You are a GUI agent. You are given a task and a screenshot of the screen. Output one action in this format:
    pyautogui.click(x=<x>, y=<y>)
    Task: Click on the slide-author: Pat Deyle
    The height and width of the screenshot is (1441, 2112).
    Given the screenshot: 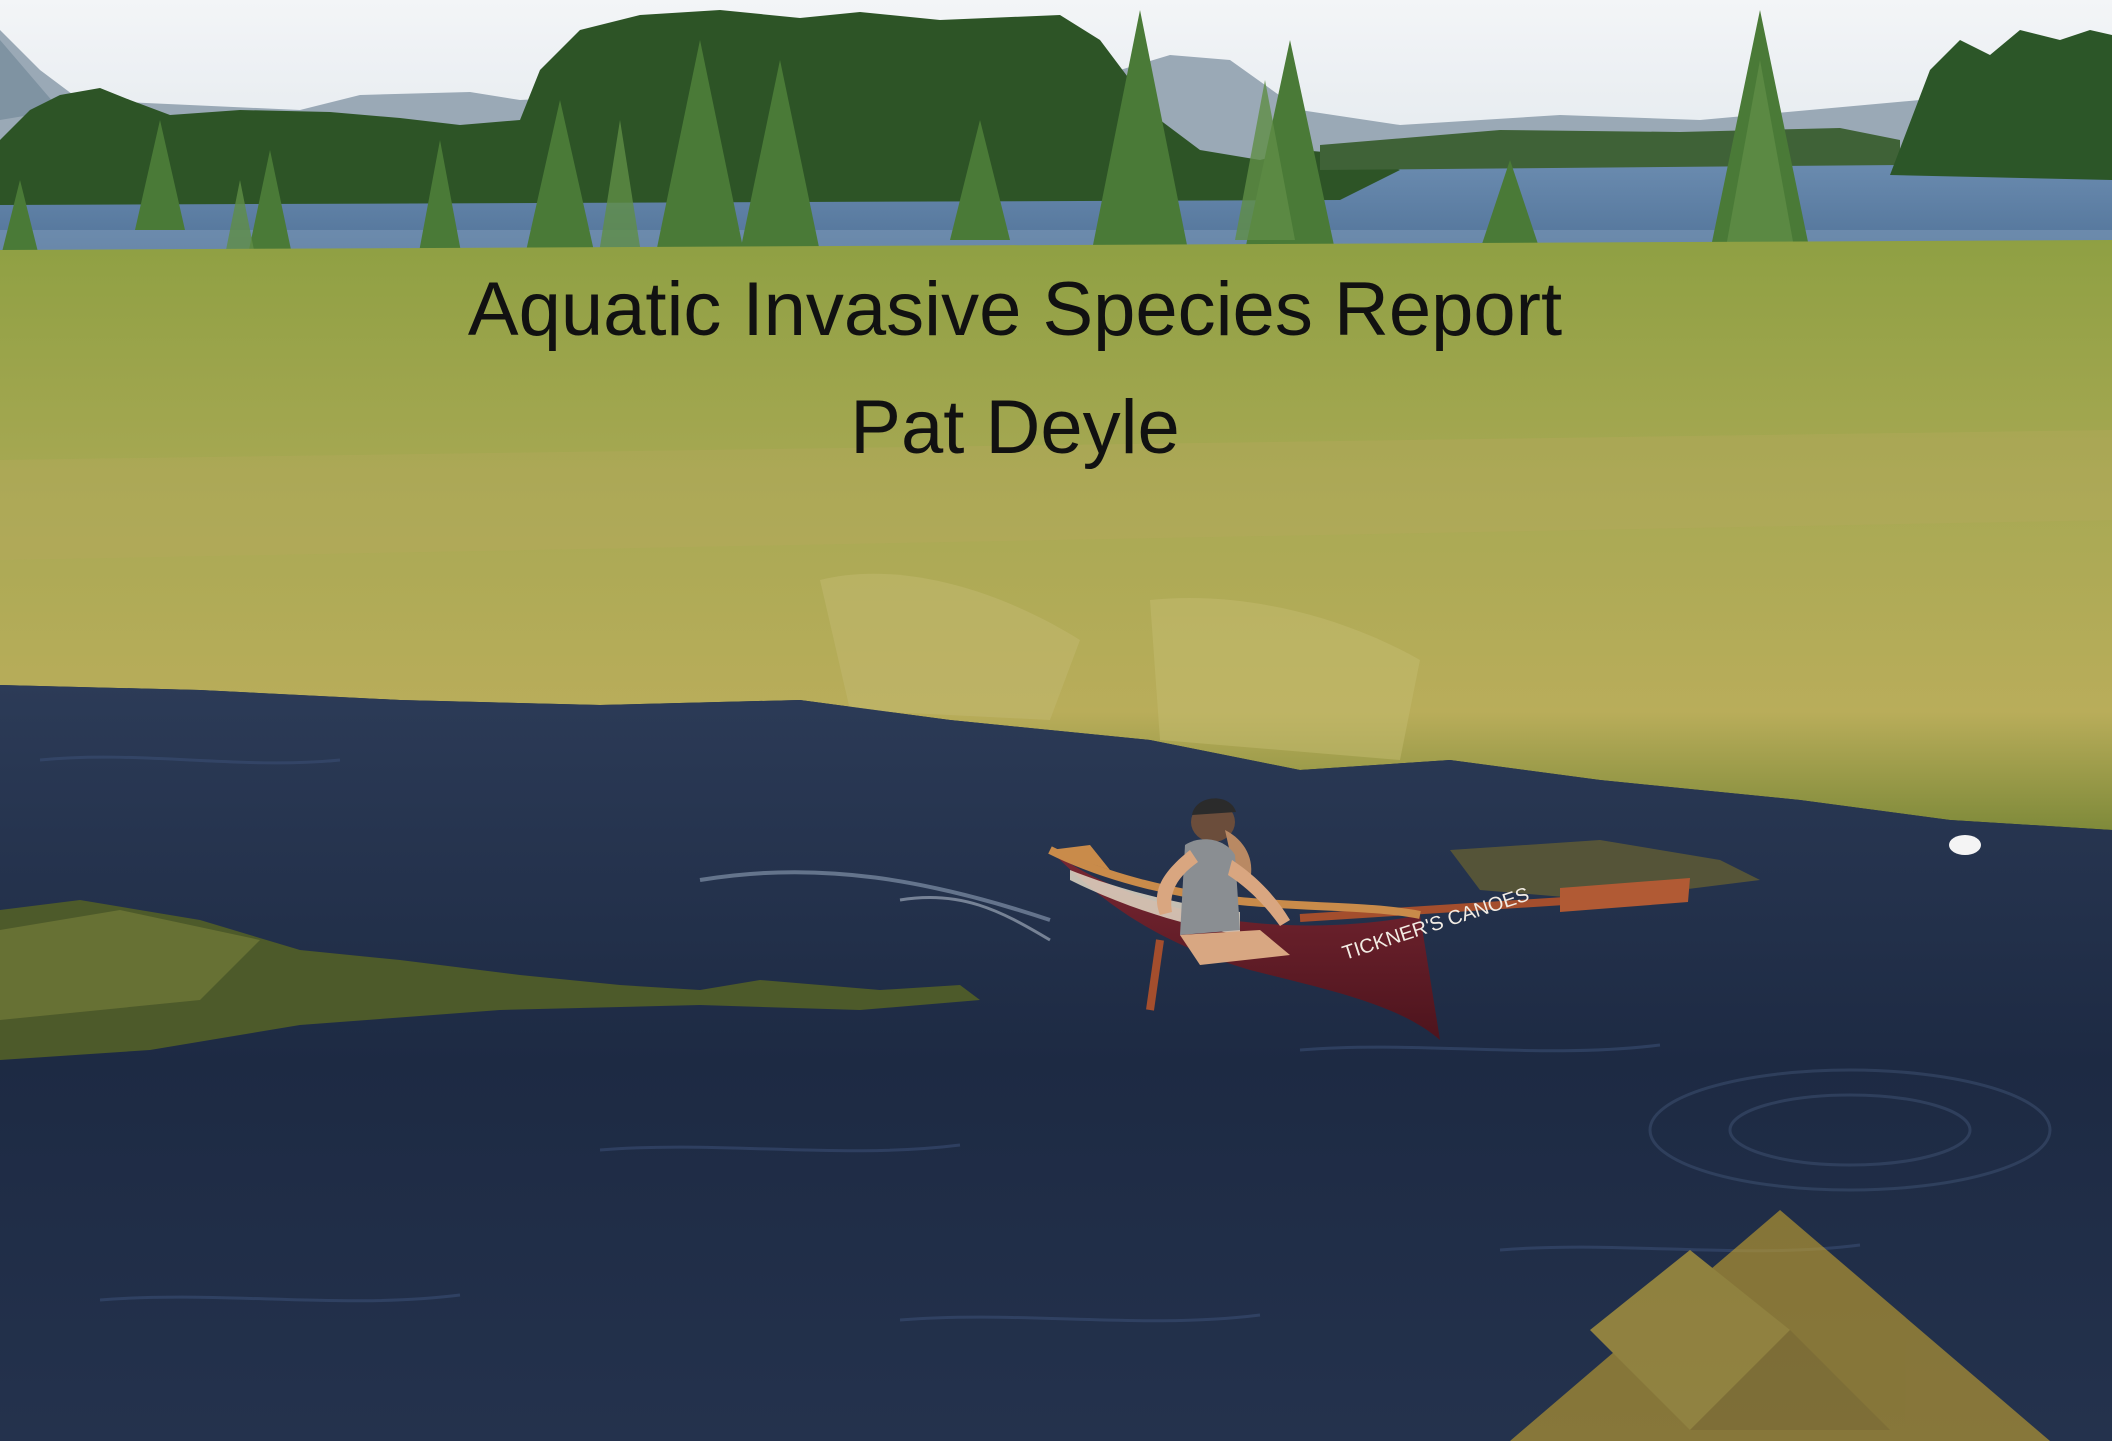 What is the action you would take?
    pyautogui.click(x=1015, y=427)
    